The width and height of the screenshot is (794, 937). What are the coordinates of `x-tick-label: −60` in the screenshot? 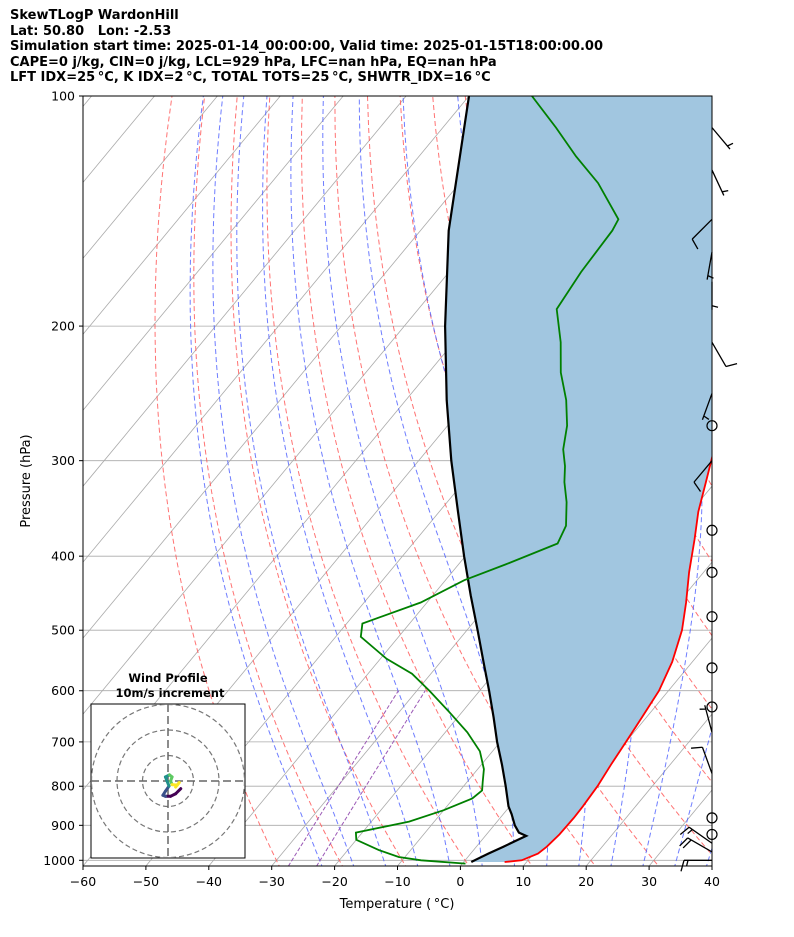 It's located at (83, 881).